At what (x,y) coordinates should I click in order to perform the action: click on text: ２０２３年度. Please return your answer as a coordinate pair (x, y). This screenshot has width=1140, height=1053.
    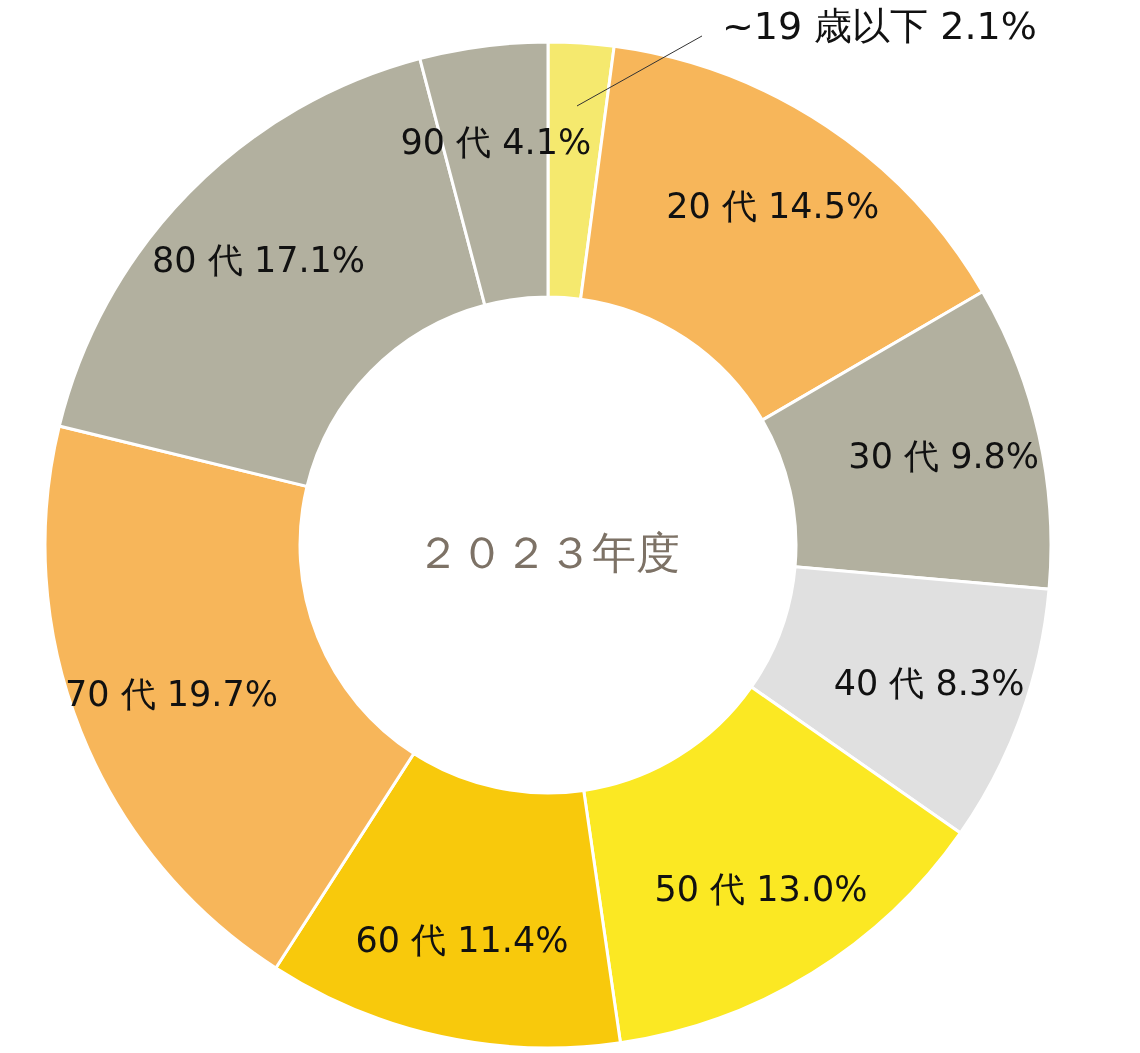
    Looking at the image, I should click on (548, 552).